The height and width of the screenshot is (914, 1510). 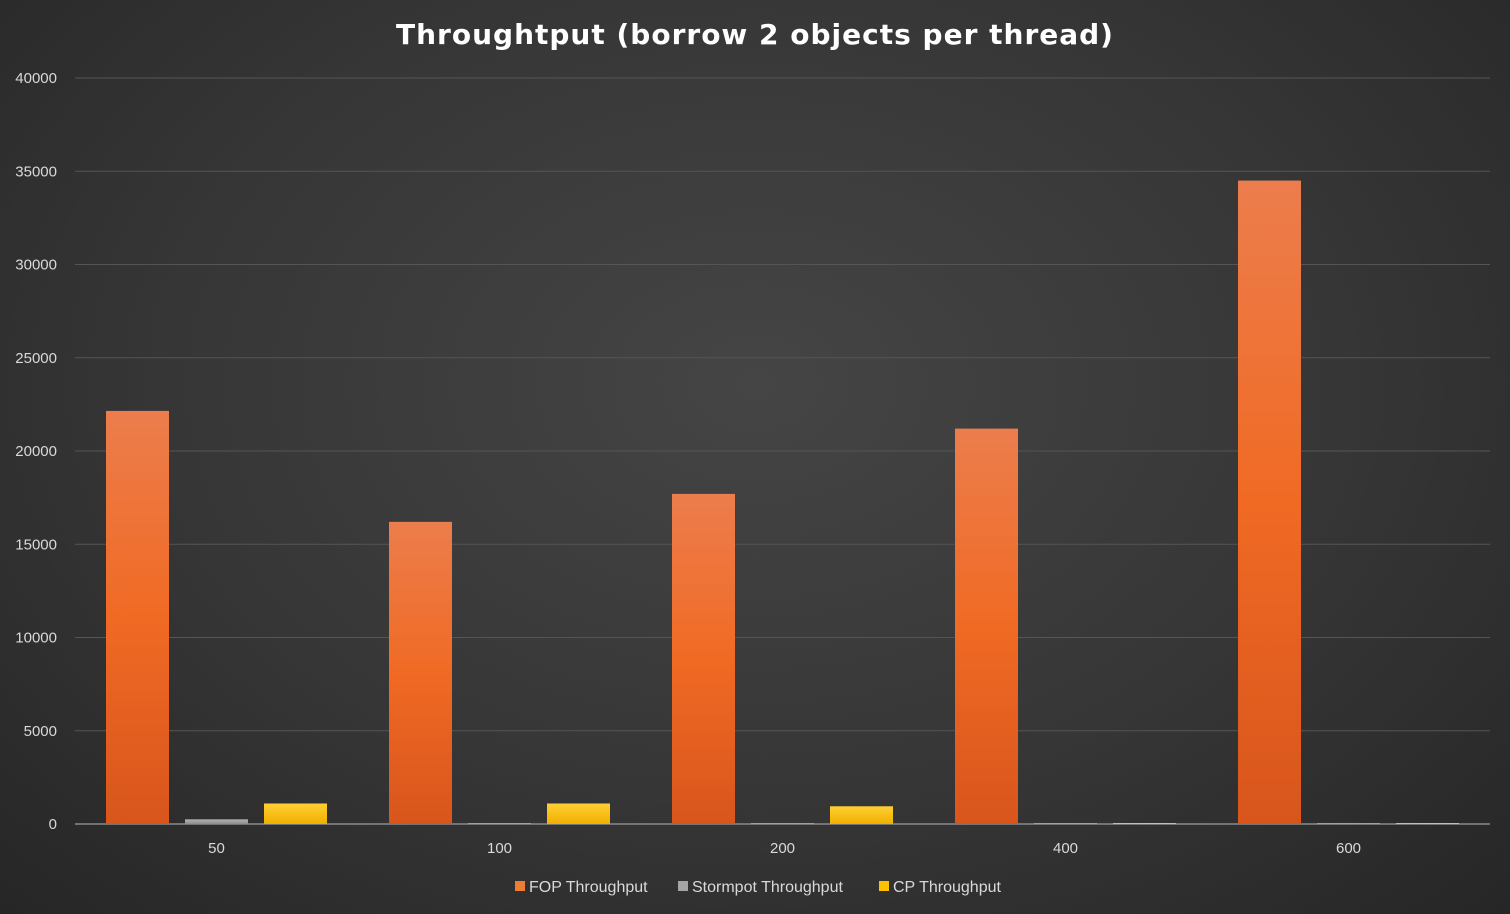 What do you see at coordinates (588, 887) in the screenshot?
I see `legend-label: FOP Throughput` at bounding box center [588, 887].